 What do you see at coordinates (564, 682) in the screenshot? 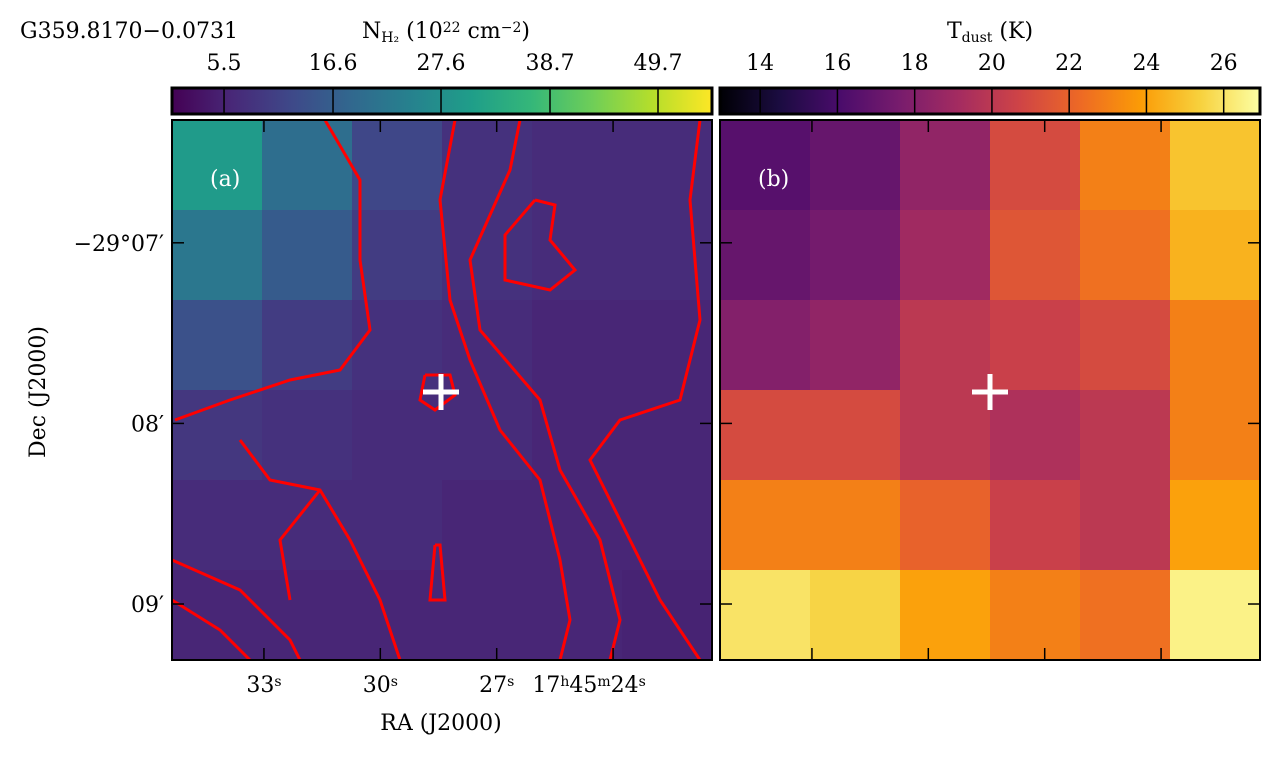
I see `text-part: h` at bounding box center [564, 682].